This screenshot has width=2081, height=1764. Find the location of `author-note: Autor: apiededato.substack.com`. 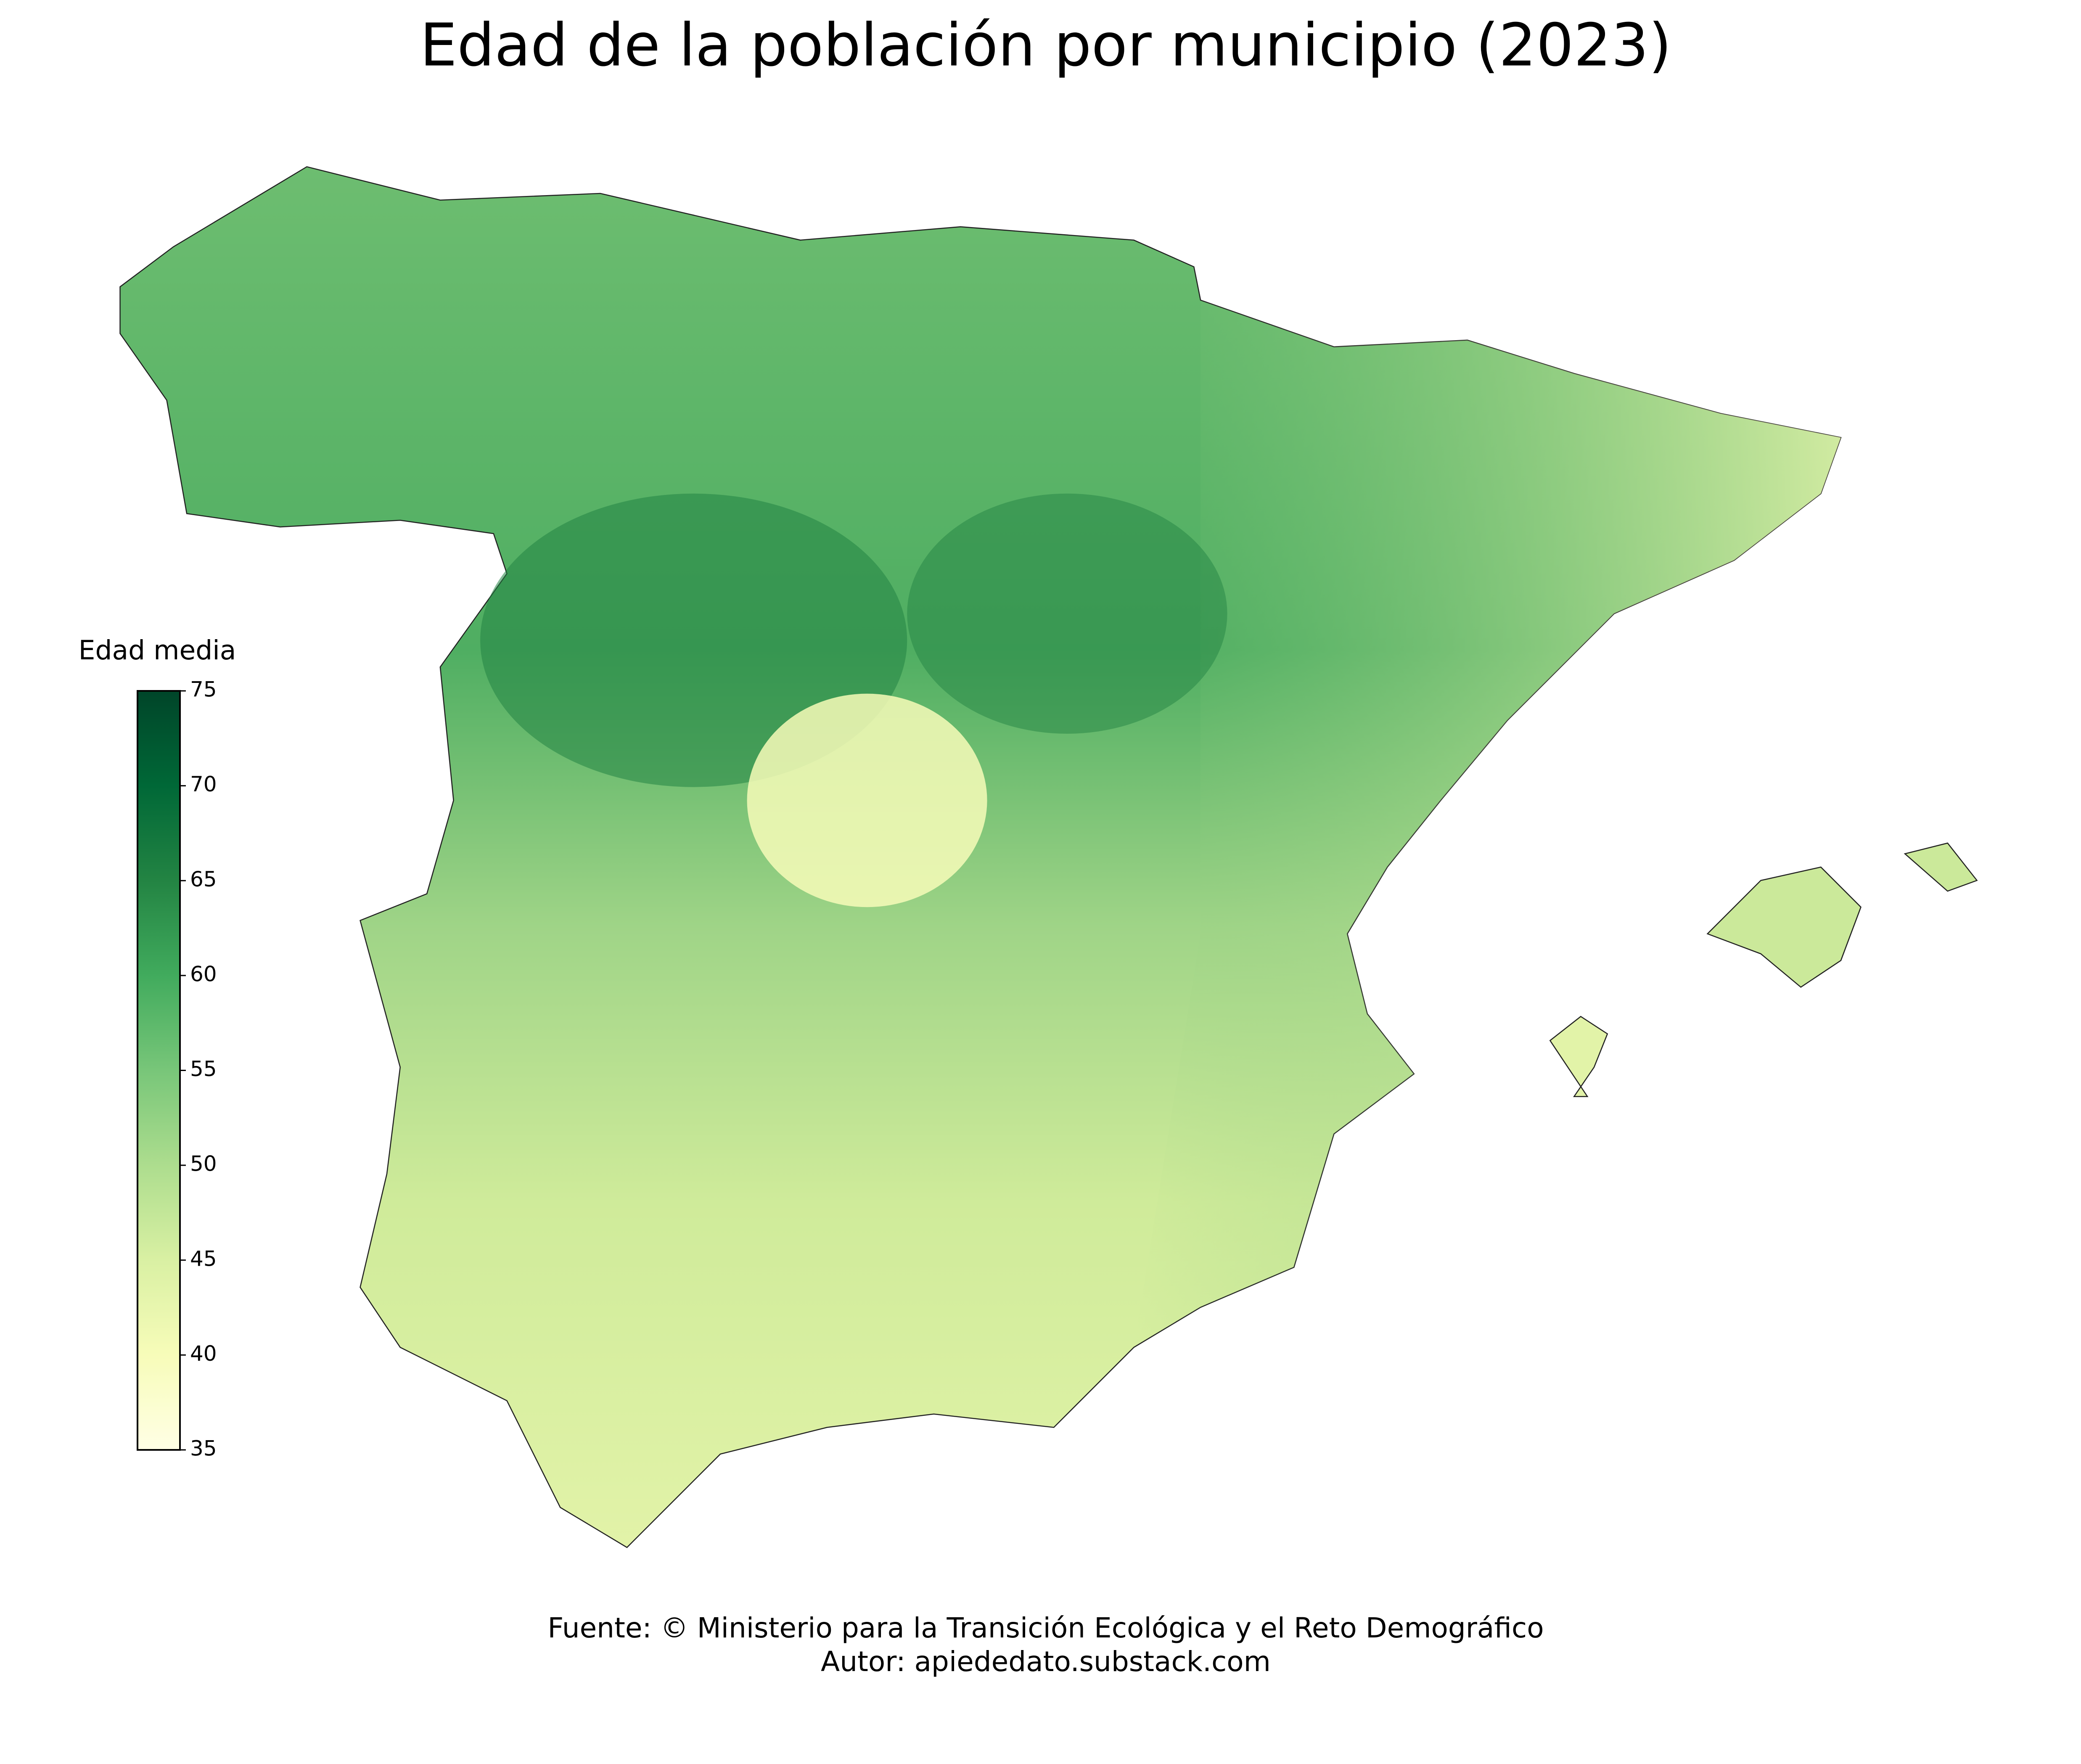

author-note: Autor: apiededato.substack.com is located at coordinates (1046, 1662).